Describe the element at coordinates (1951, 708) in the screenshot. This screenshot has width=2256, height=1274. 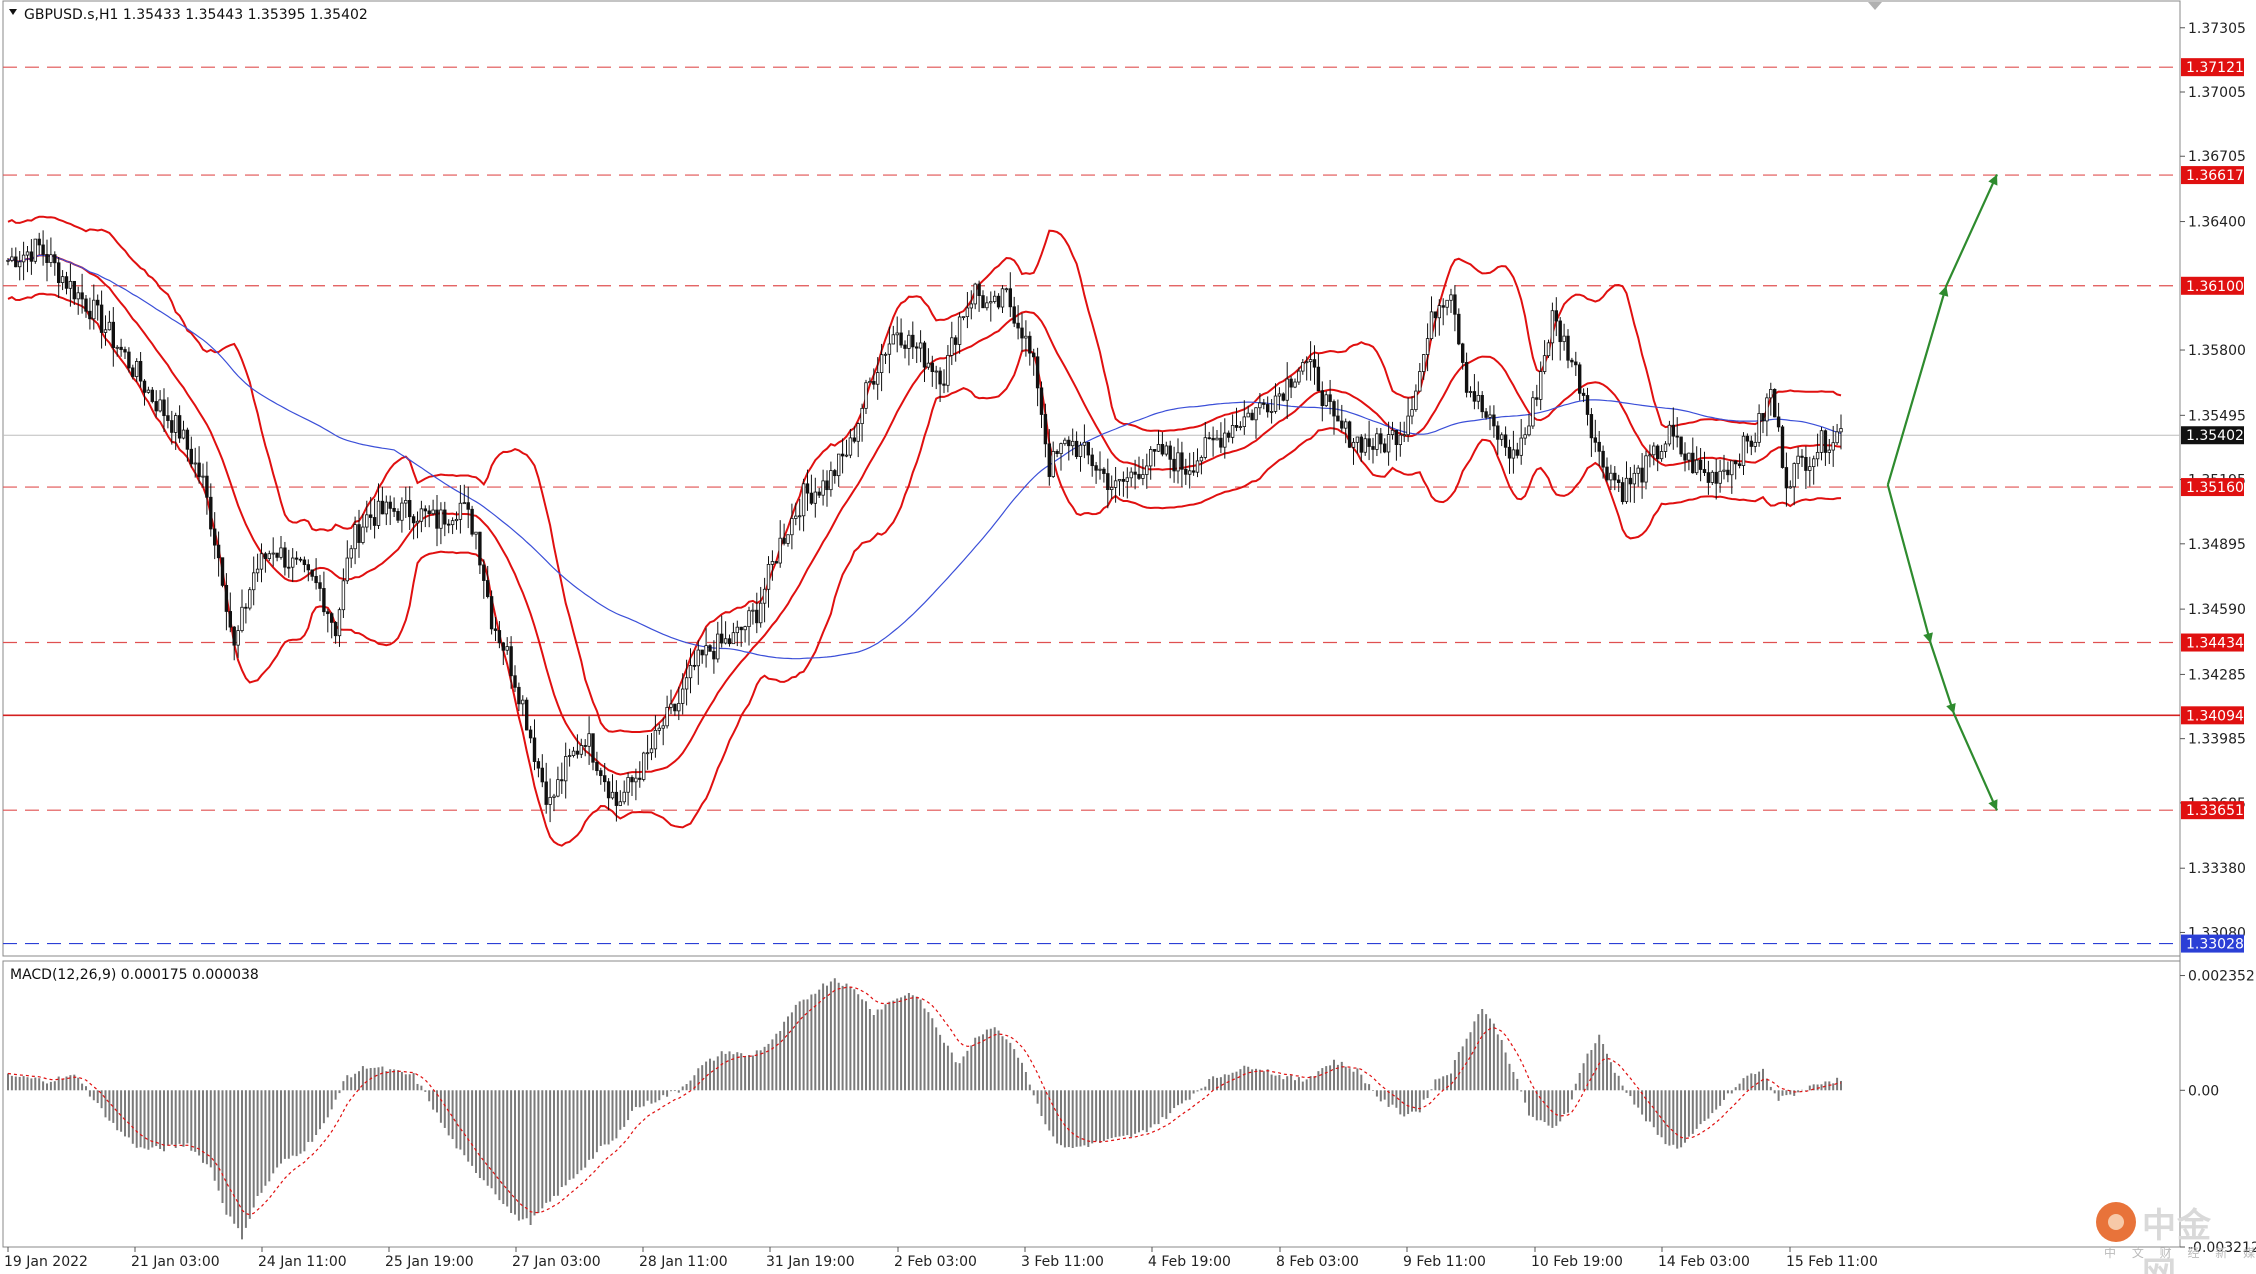
I see `projection-down-arrowhead` at that location.